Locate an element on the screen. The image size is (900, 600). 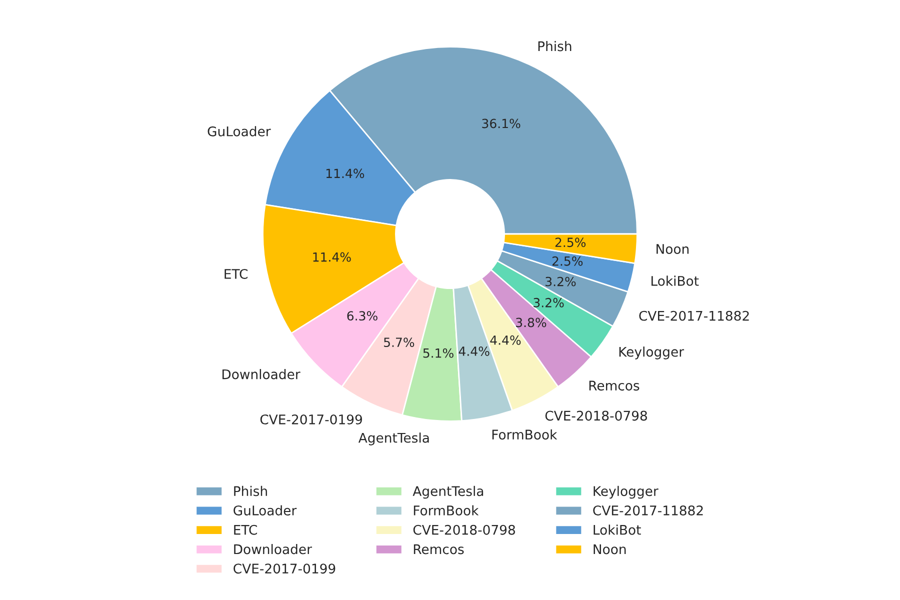
slice-label: AgentTesla is located at coordinates (393, 439).